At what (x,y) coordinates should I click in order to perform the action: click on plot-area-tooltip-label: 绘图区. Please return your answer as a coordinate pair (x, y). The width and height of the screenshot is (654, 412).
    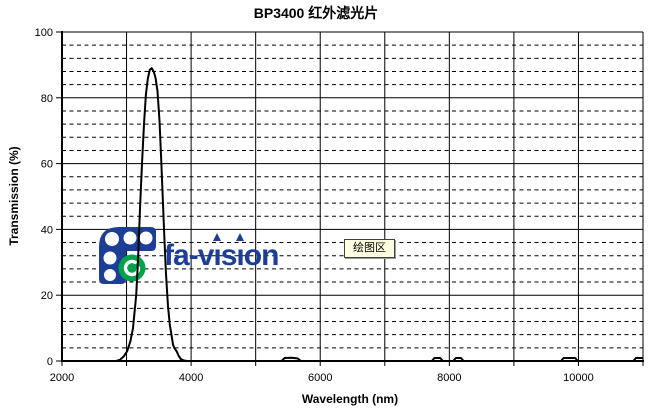
    Looking at the image, I should click on (369, 248).